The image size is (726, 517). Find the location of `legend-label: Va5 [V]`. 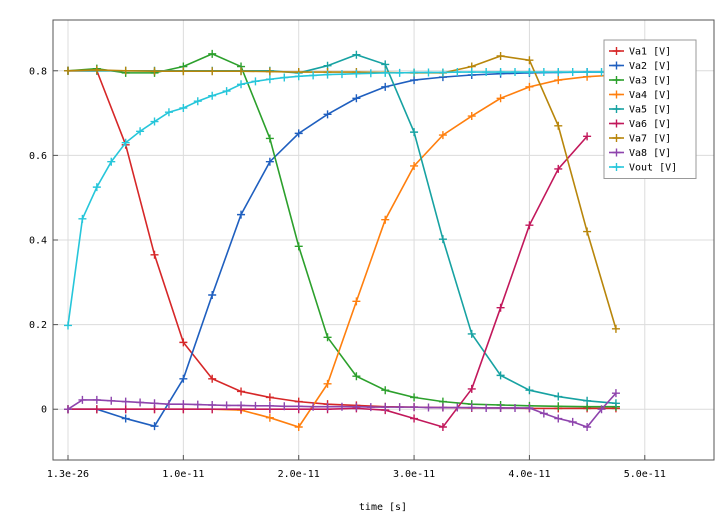

legend-label: Va5 [V] is located at coordinates (650, 110).